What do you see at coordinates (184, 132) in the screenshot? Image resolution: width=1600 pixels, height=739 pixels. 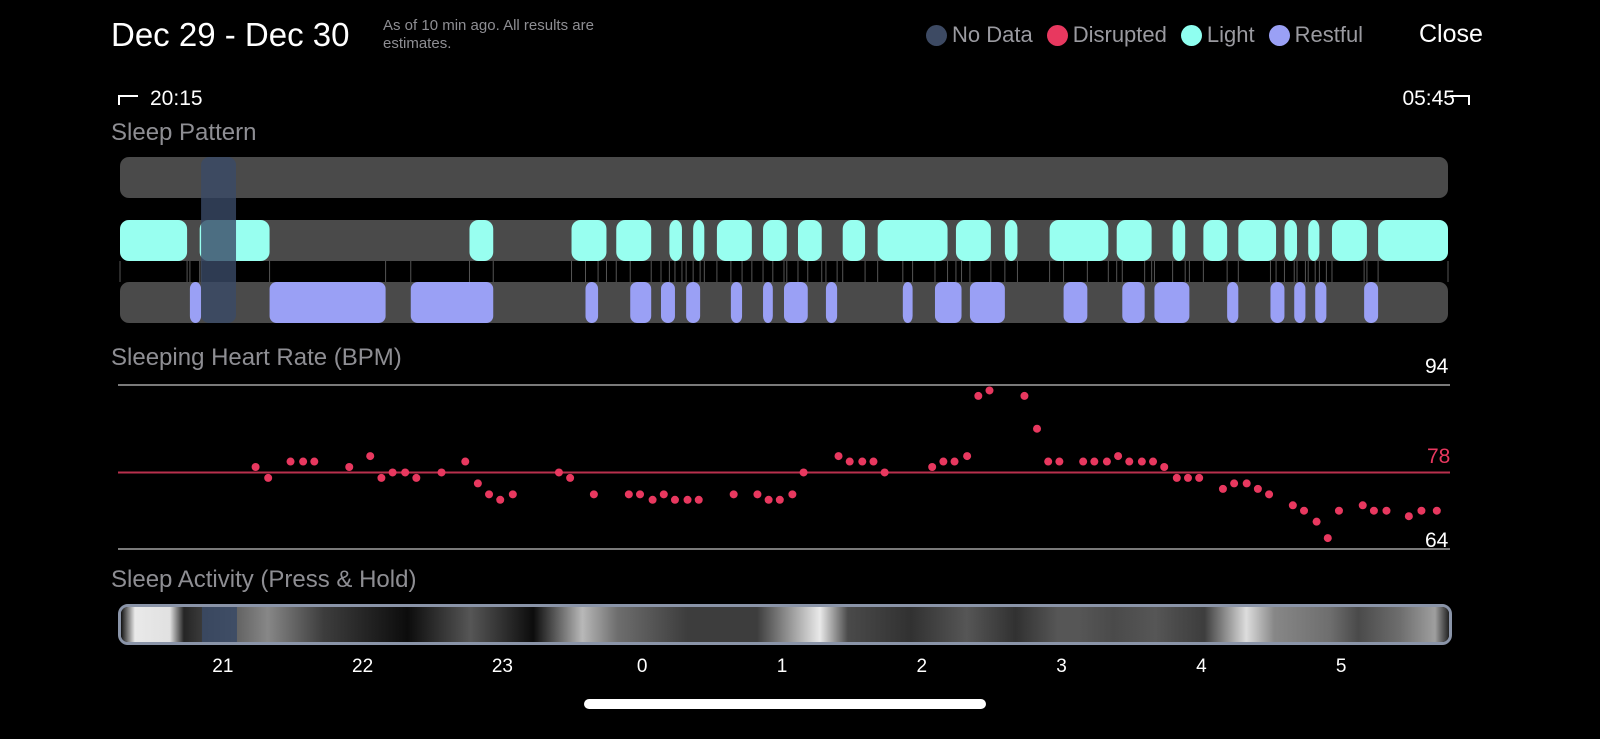 I see `sleep-pattern-label: Sleep Pattern` at bounding box center [184, 132].